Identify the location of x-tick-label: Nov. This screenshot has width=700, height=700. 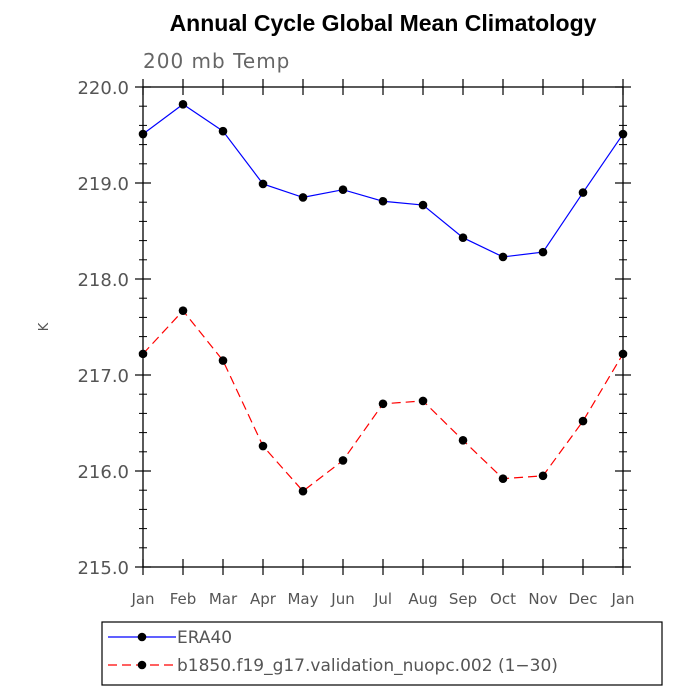
(542, 599).